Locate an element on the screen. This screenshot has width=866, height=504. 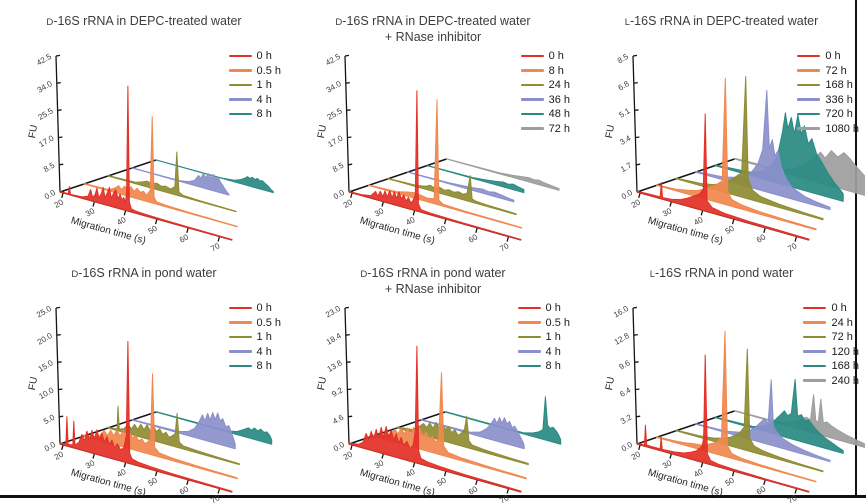
legend-label: 72 h is located at coordinates (842, 337).